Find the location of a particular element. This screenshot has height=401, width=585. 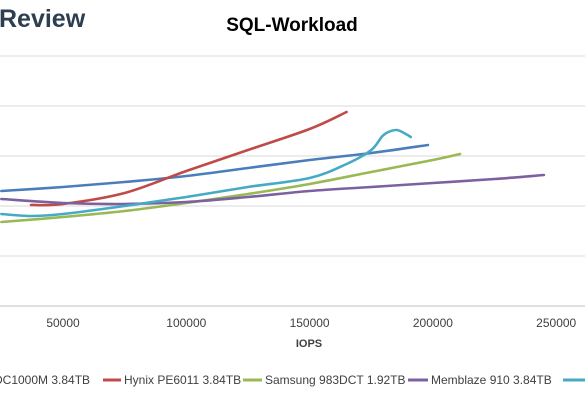

x-tick-label: 50000 is located at coordinates (63, 323).